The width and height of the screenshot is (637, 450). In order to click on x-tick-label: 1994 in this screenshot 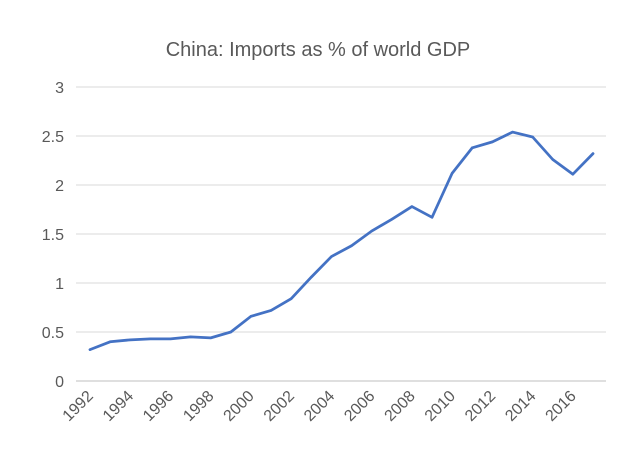, I will do `click(118, 406)`.